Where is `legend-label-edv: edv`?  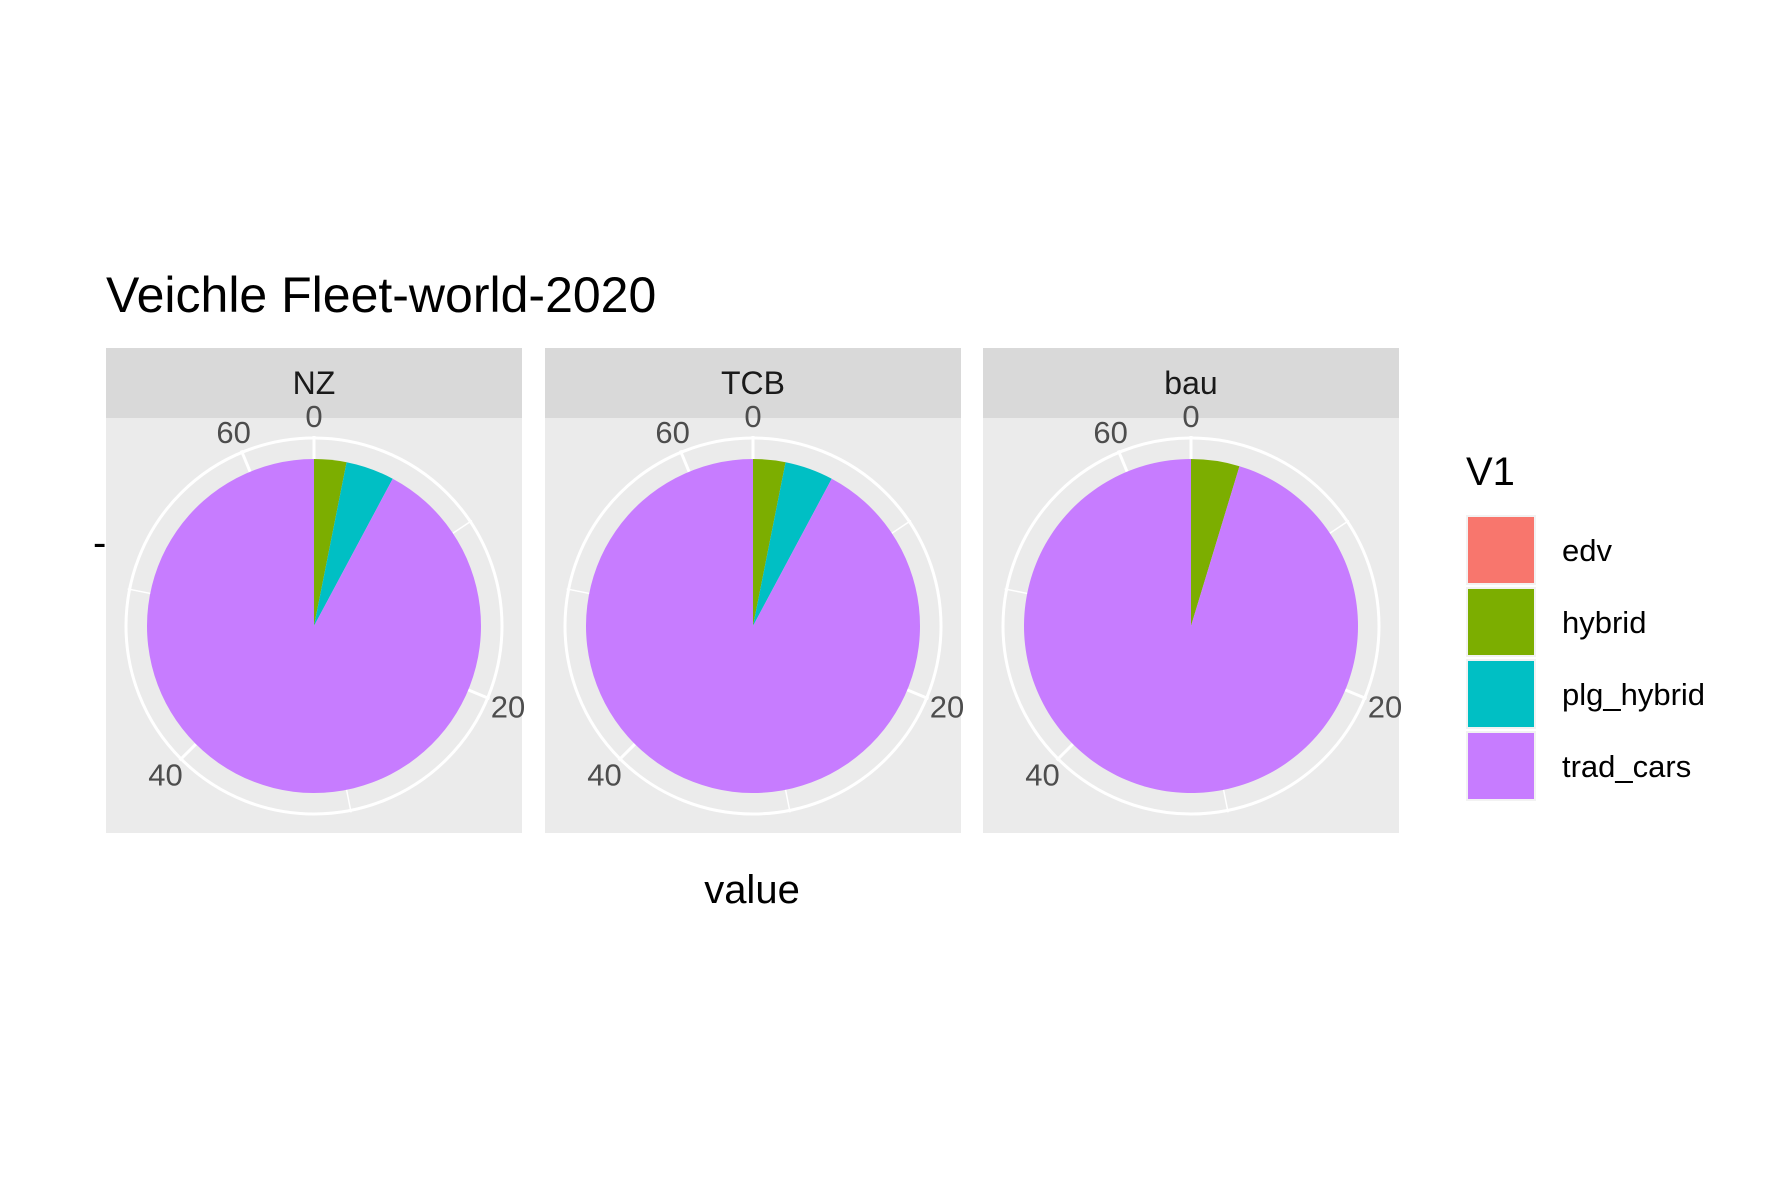
legend-label-edv: edv is located at coordinates (1587, 550).